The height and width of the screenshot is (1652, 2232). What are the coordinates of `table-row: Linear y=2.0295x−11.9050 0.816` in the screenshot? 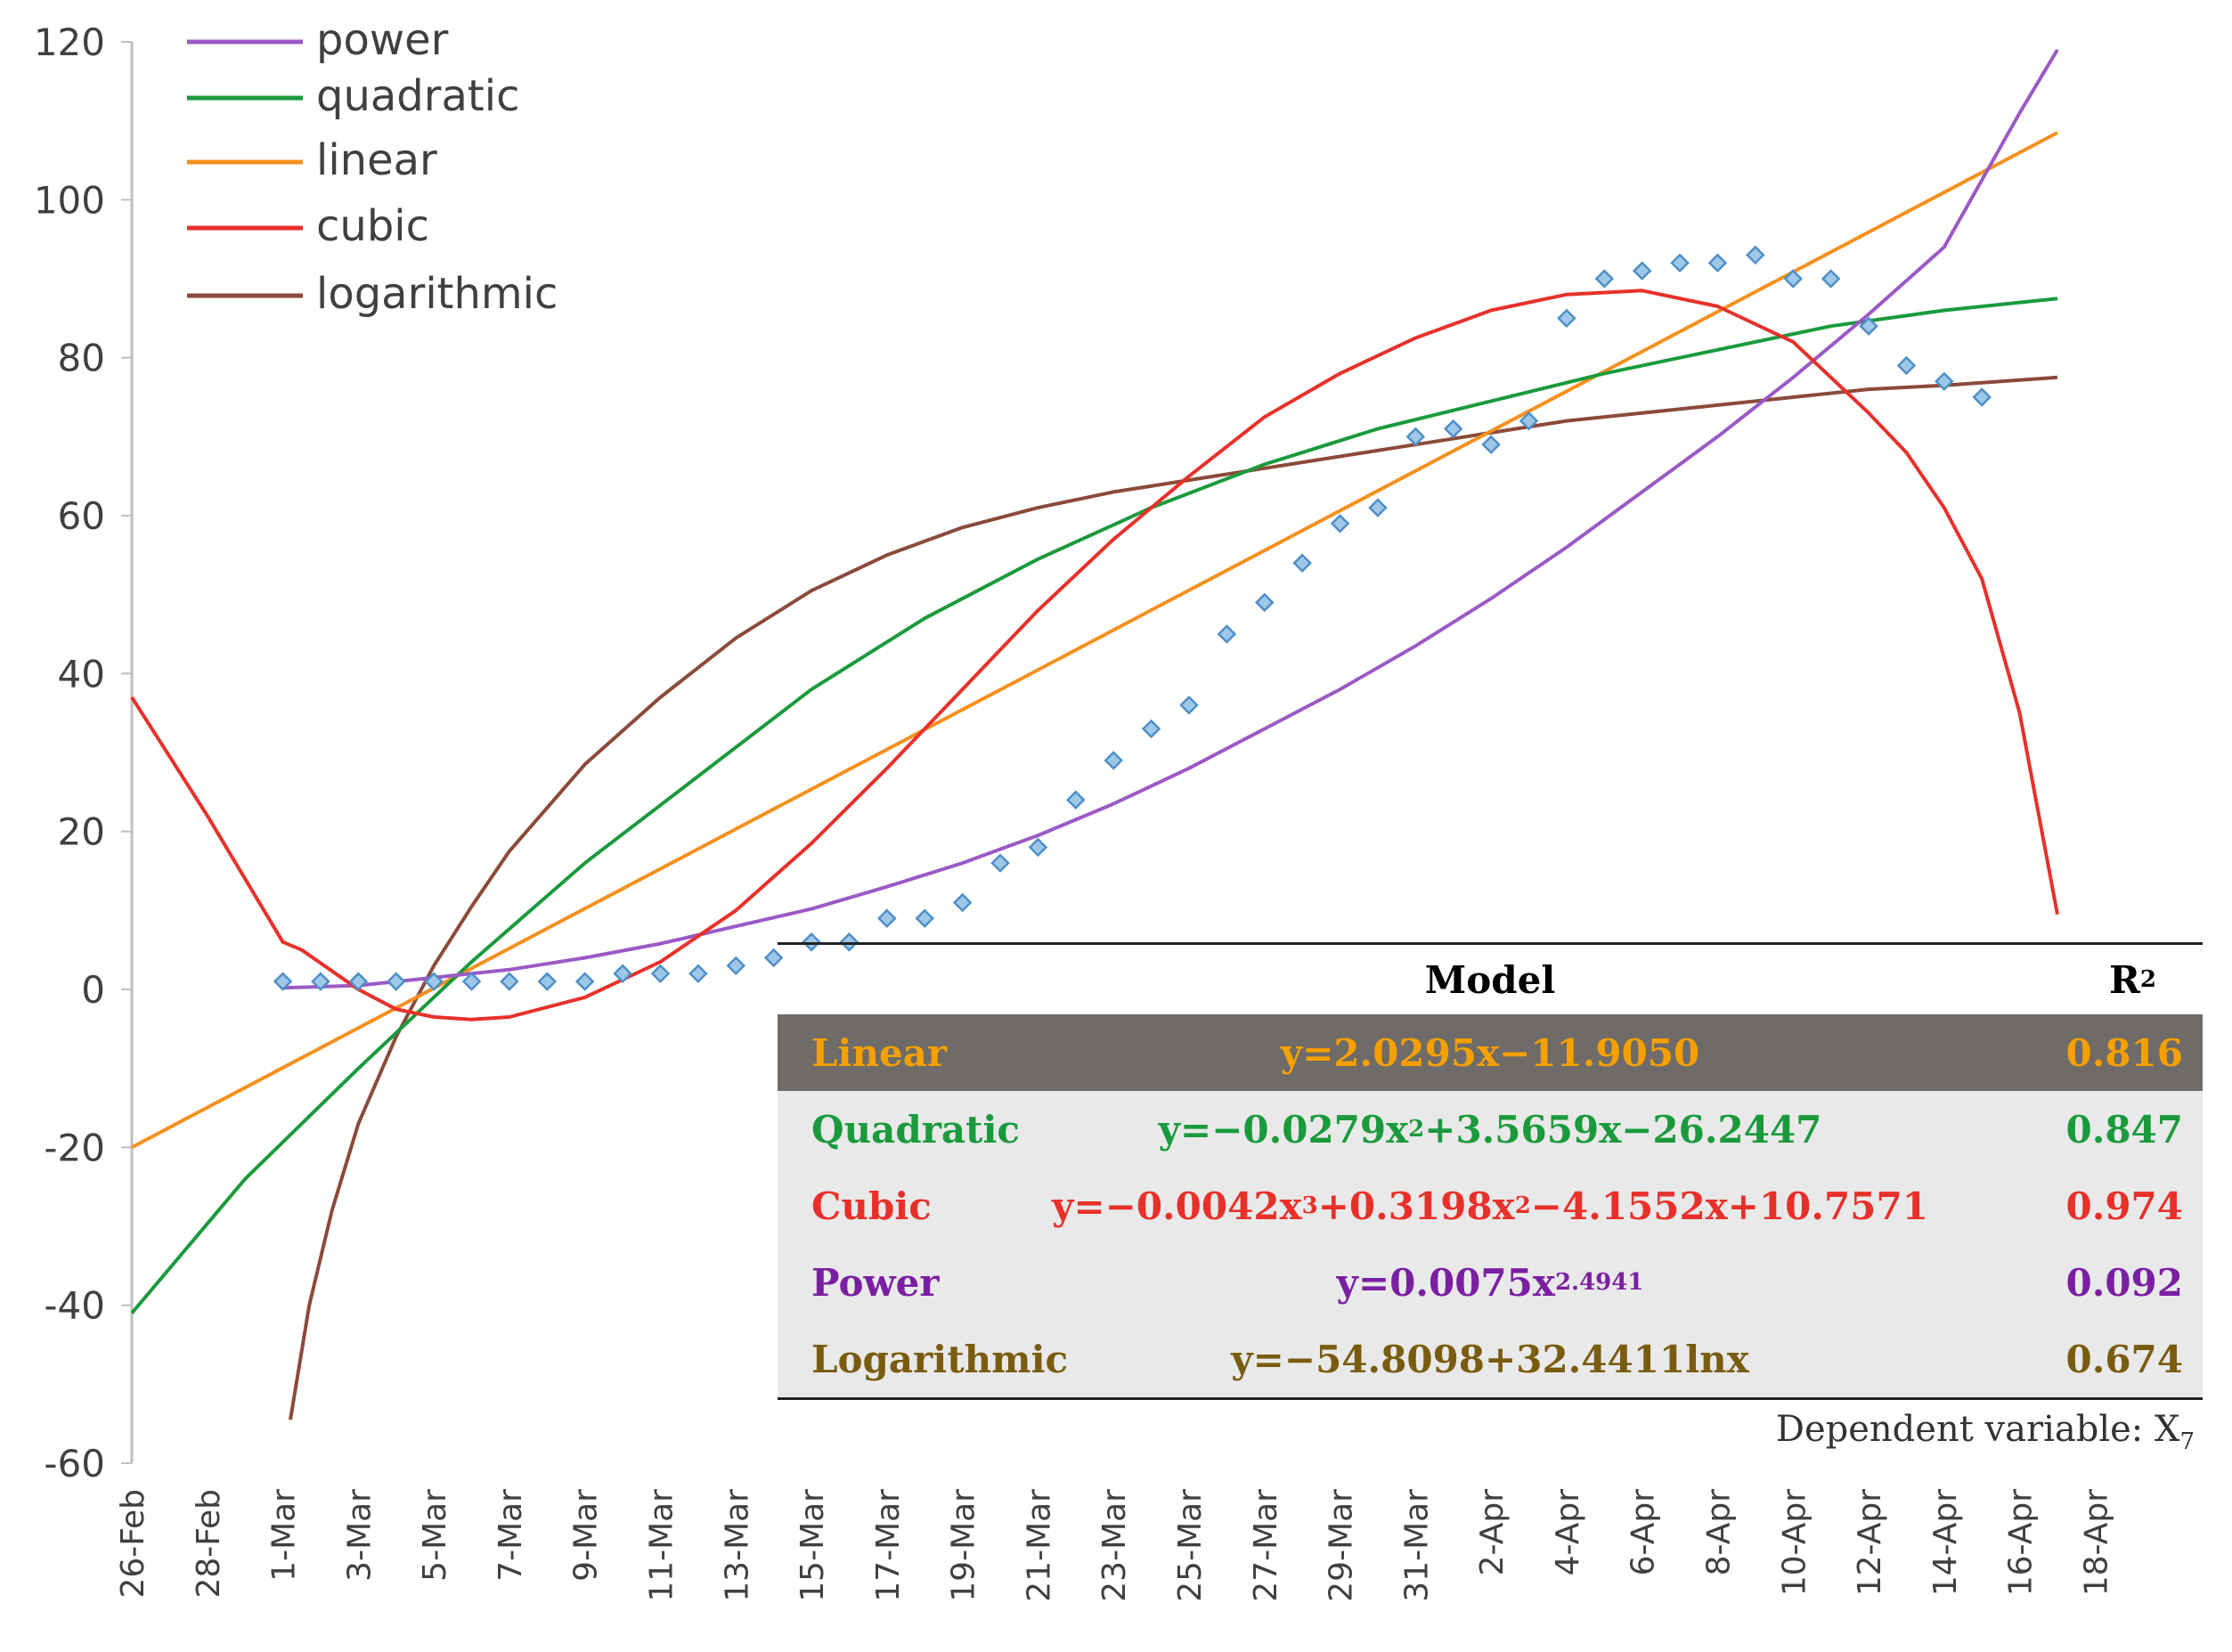 It's located at (1490, 1052).